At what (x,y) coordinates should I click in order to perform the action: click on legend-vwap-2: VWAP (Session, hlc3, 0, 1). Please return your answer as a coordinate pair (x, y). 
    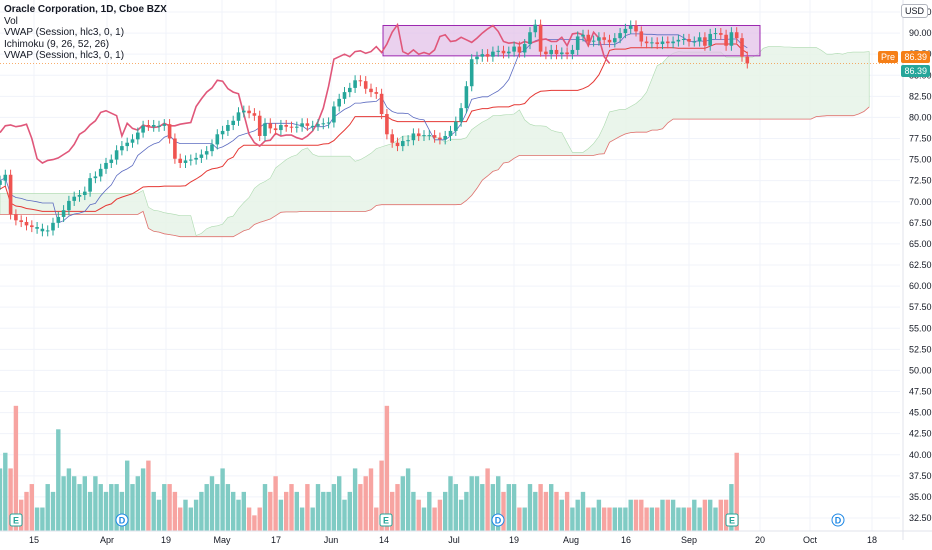
    Looking at the image, I should click on (64, 55).